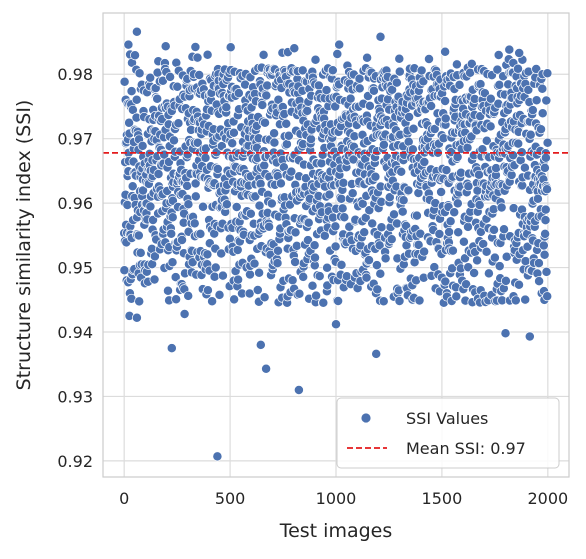  Describe the element at coordinates (447, 418) in the screenshot. I see `legend-label-ssi: SSI Values` at that location.